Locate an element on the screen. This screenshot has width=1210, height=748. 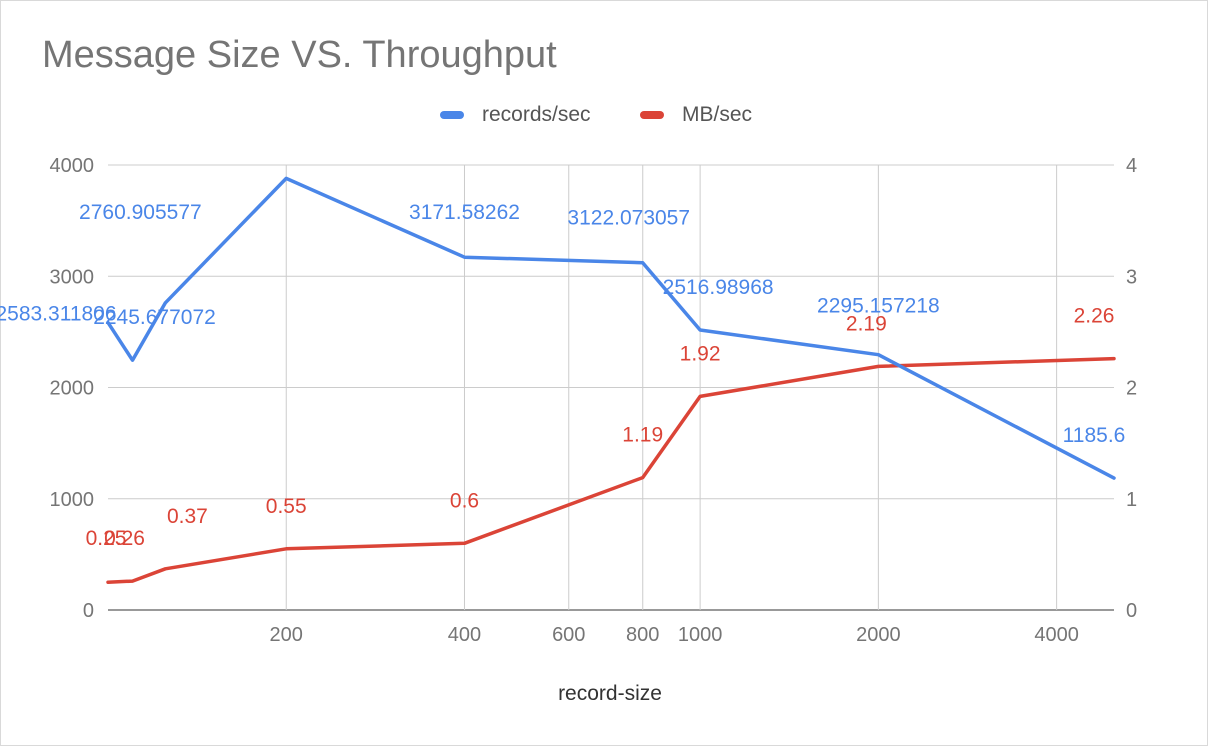
data-label-records-per-sec: 3122.073057 is located at coordinates (628, 218).